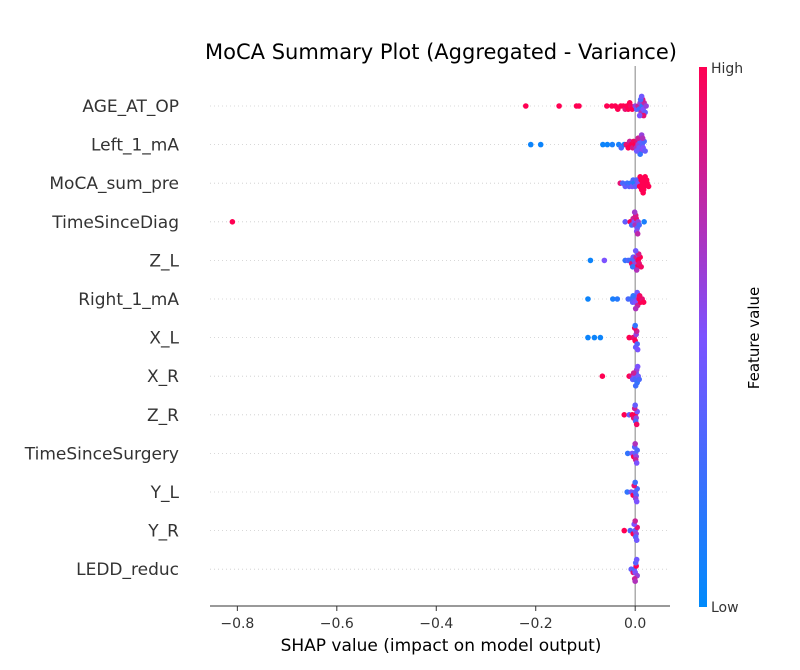 The height and width of the screenshot is (670, 800). I want to click on feature-label: AGE_AT_OP, so click(130, 107).